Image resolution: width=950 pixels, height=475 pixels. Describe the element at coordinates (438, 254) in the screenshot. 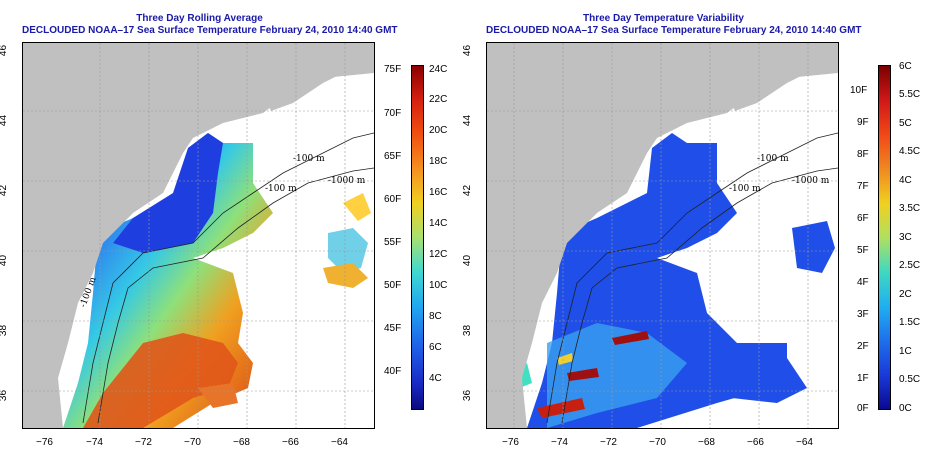

I see `cbar-label: 12C` at that location.